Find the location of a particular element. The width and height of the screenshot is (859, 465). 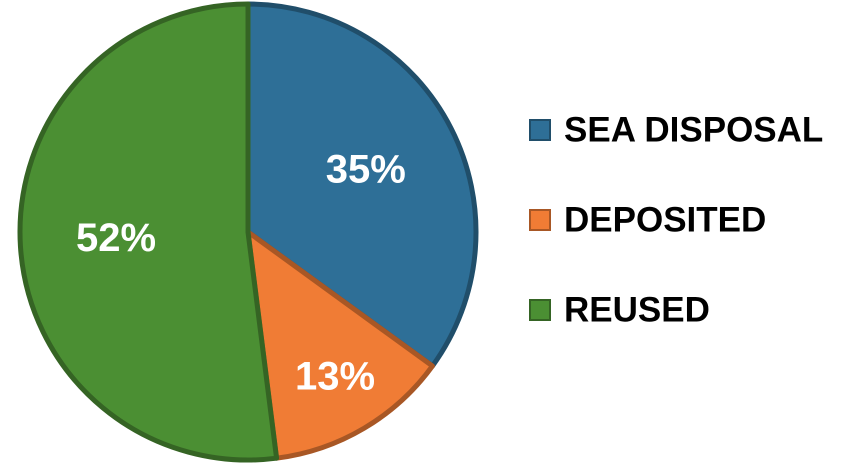

value-label: 13% is located at coordinates (335, 377).